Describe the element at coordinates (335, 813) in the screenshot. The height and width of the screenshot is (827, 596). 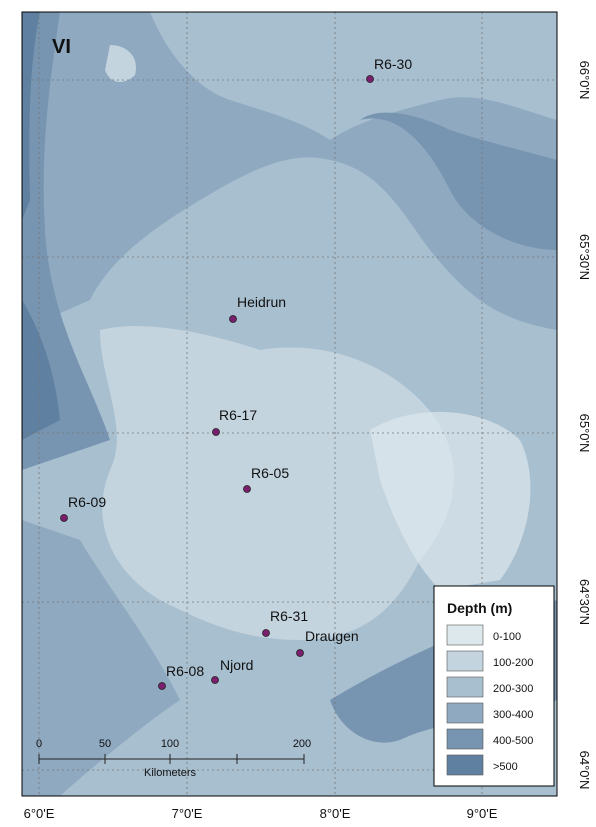
I see `lon-tick-label: 8°0'E` at that location.